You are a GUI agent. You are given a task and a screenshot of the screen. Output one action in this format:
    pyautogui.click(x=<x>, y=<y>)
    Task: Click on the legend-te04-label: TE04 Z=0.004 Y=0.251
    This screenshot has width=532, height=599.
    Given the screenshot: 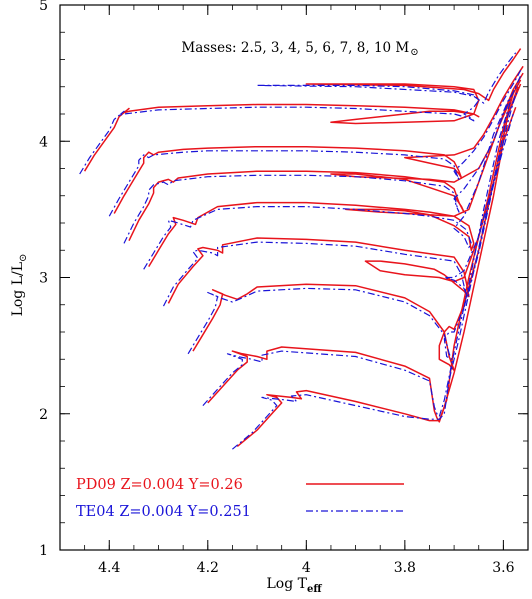 What is the action you would take?
    pyautogui.click(x=163, y=512)
    